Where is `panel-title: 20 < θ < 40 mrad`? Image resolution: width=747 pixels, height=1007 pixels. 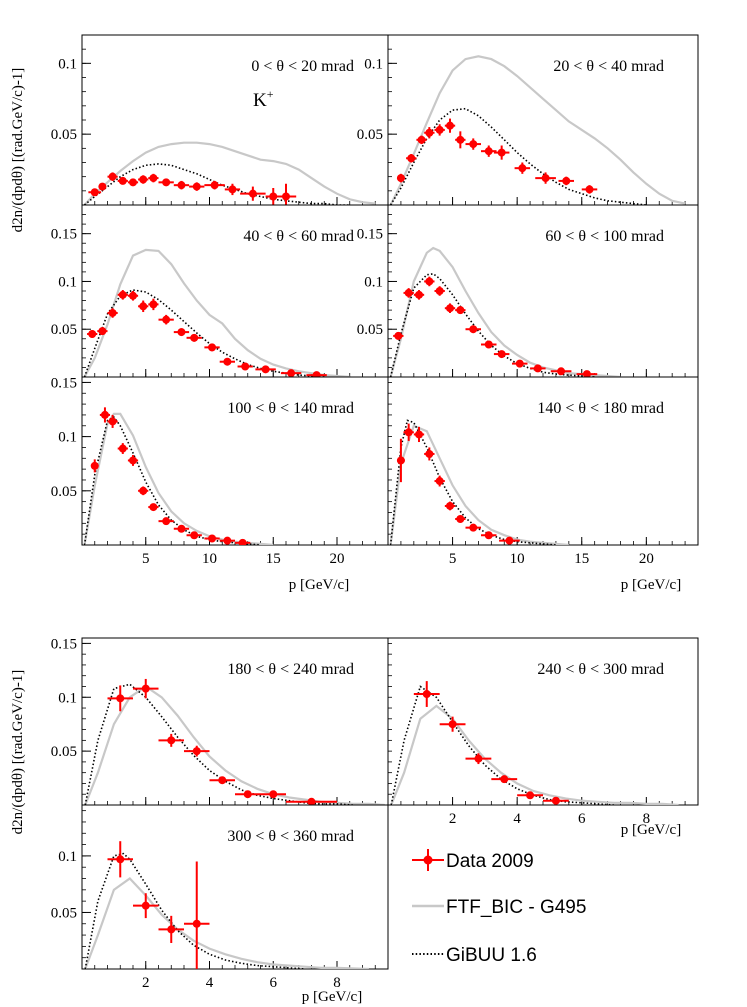
panel-title: 20 < θ < 40 mrad is located at coordinates (608, 66).